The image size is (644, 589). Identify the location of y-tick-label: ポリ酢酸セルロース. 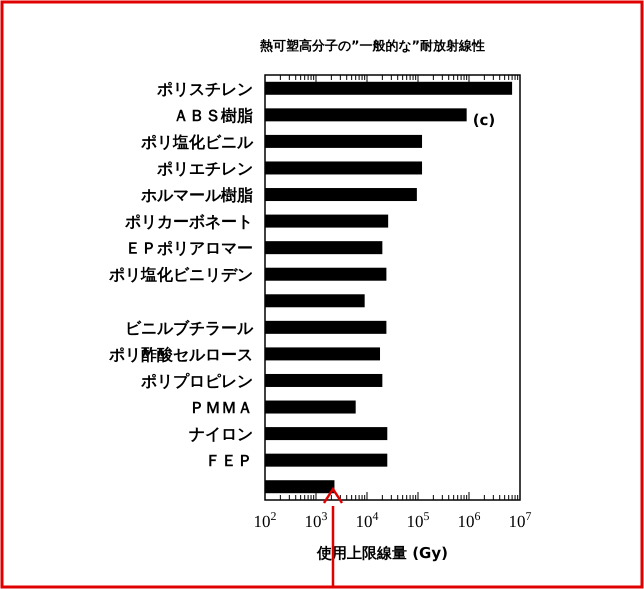
(180, 354).